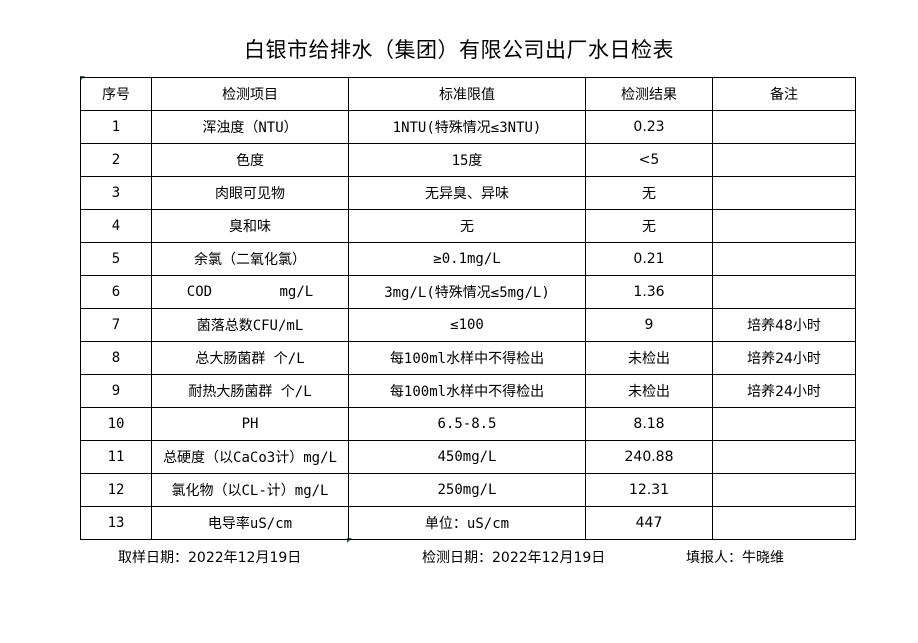  I want to click on cell-result: 0.21, so click(649, 259).